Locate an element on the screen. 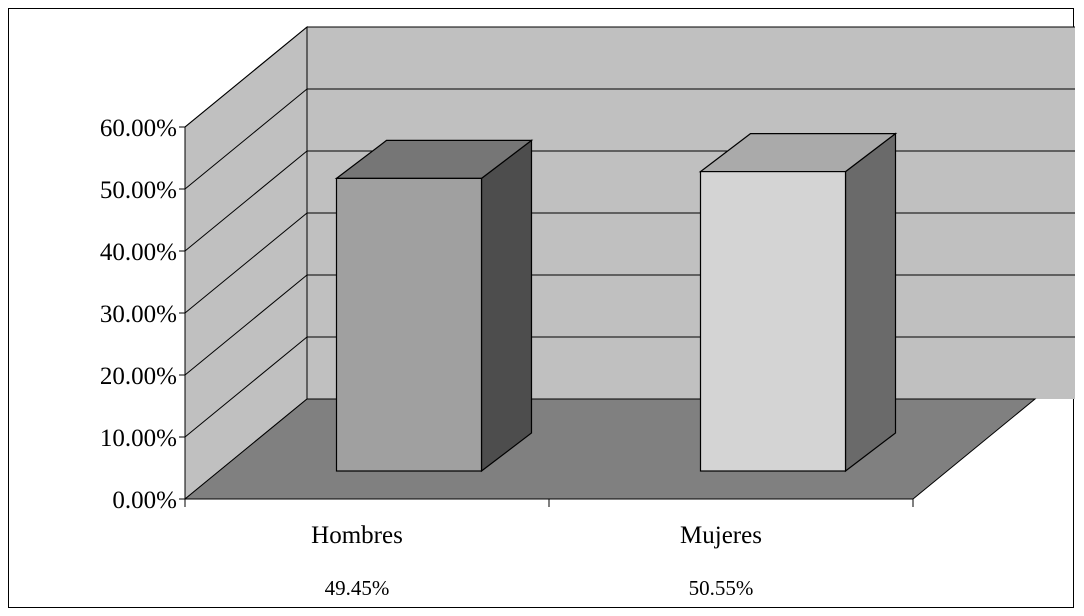 This screenshot has width=1084, height=616. x-tick-label-hombres: Hombres is located at coordinates (357, 535).